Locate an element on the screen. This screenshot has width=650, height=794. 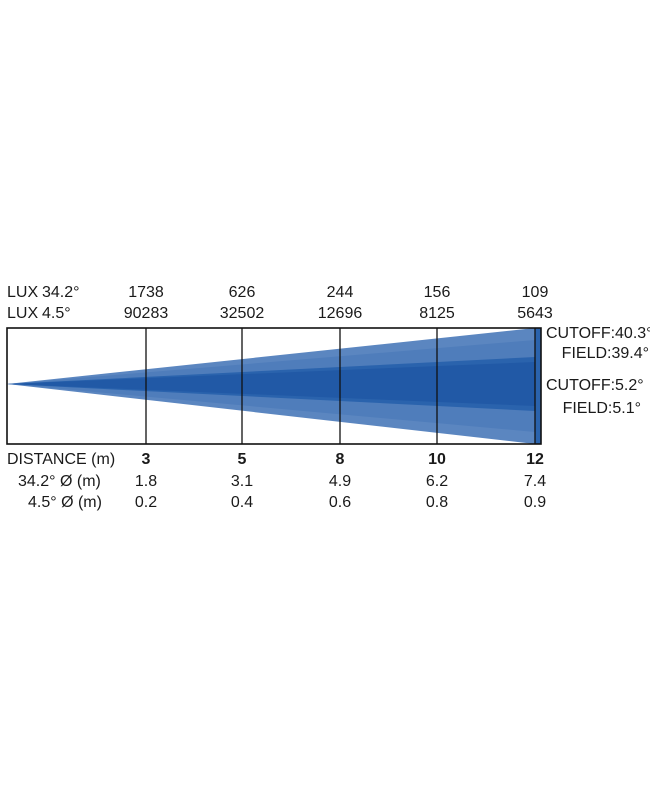
lux-angle: 34.2° is located at coordinates (61, 292).